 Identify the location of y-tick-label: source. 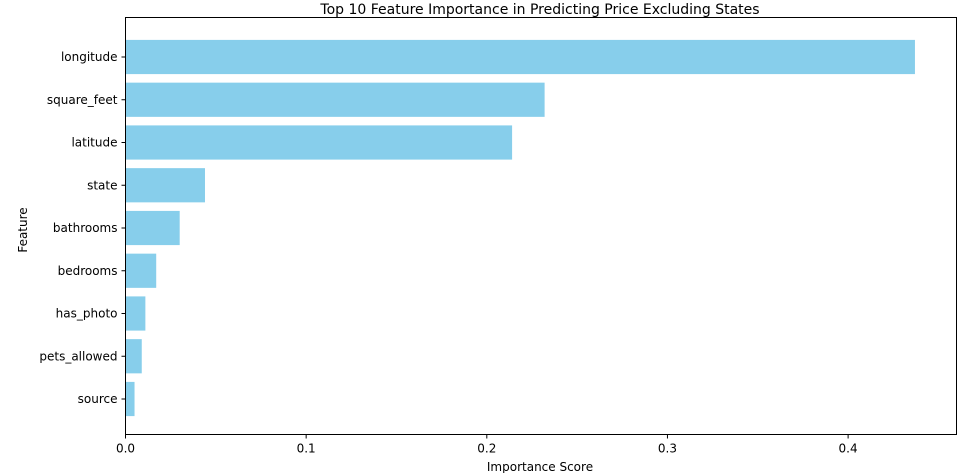
(98, 399).